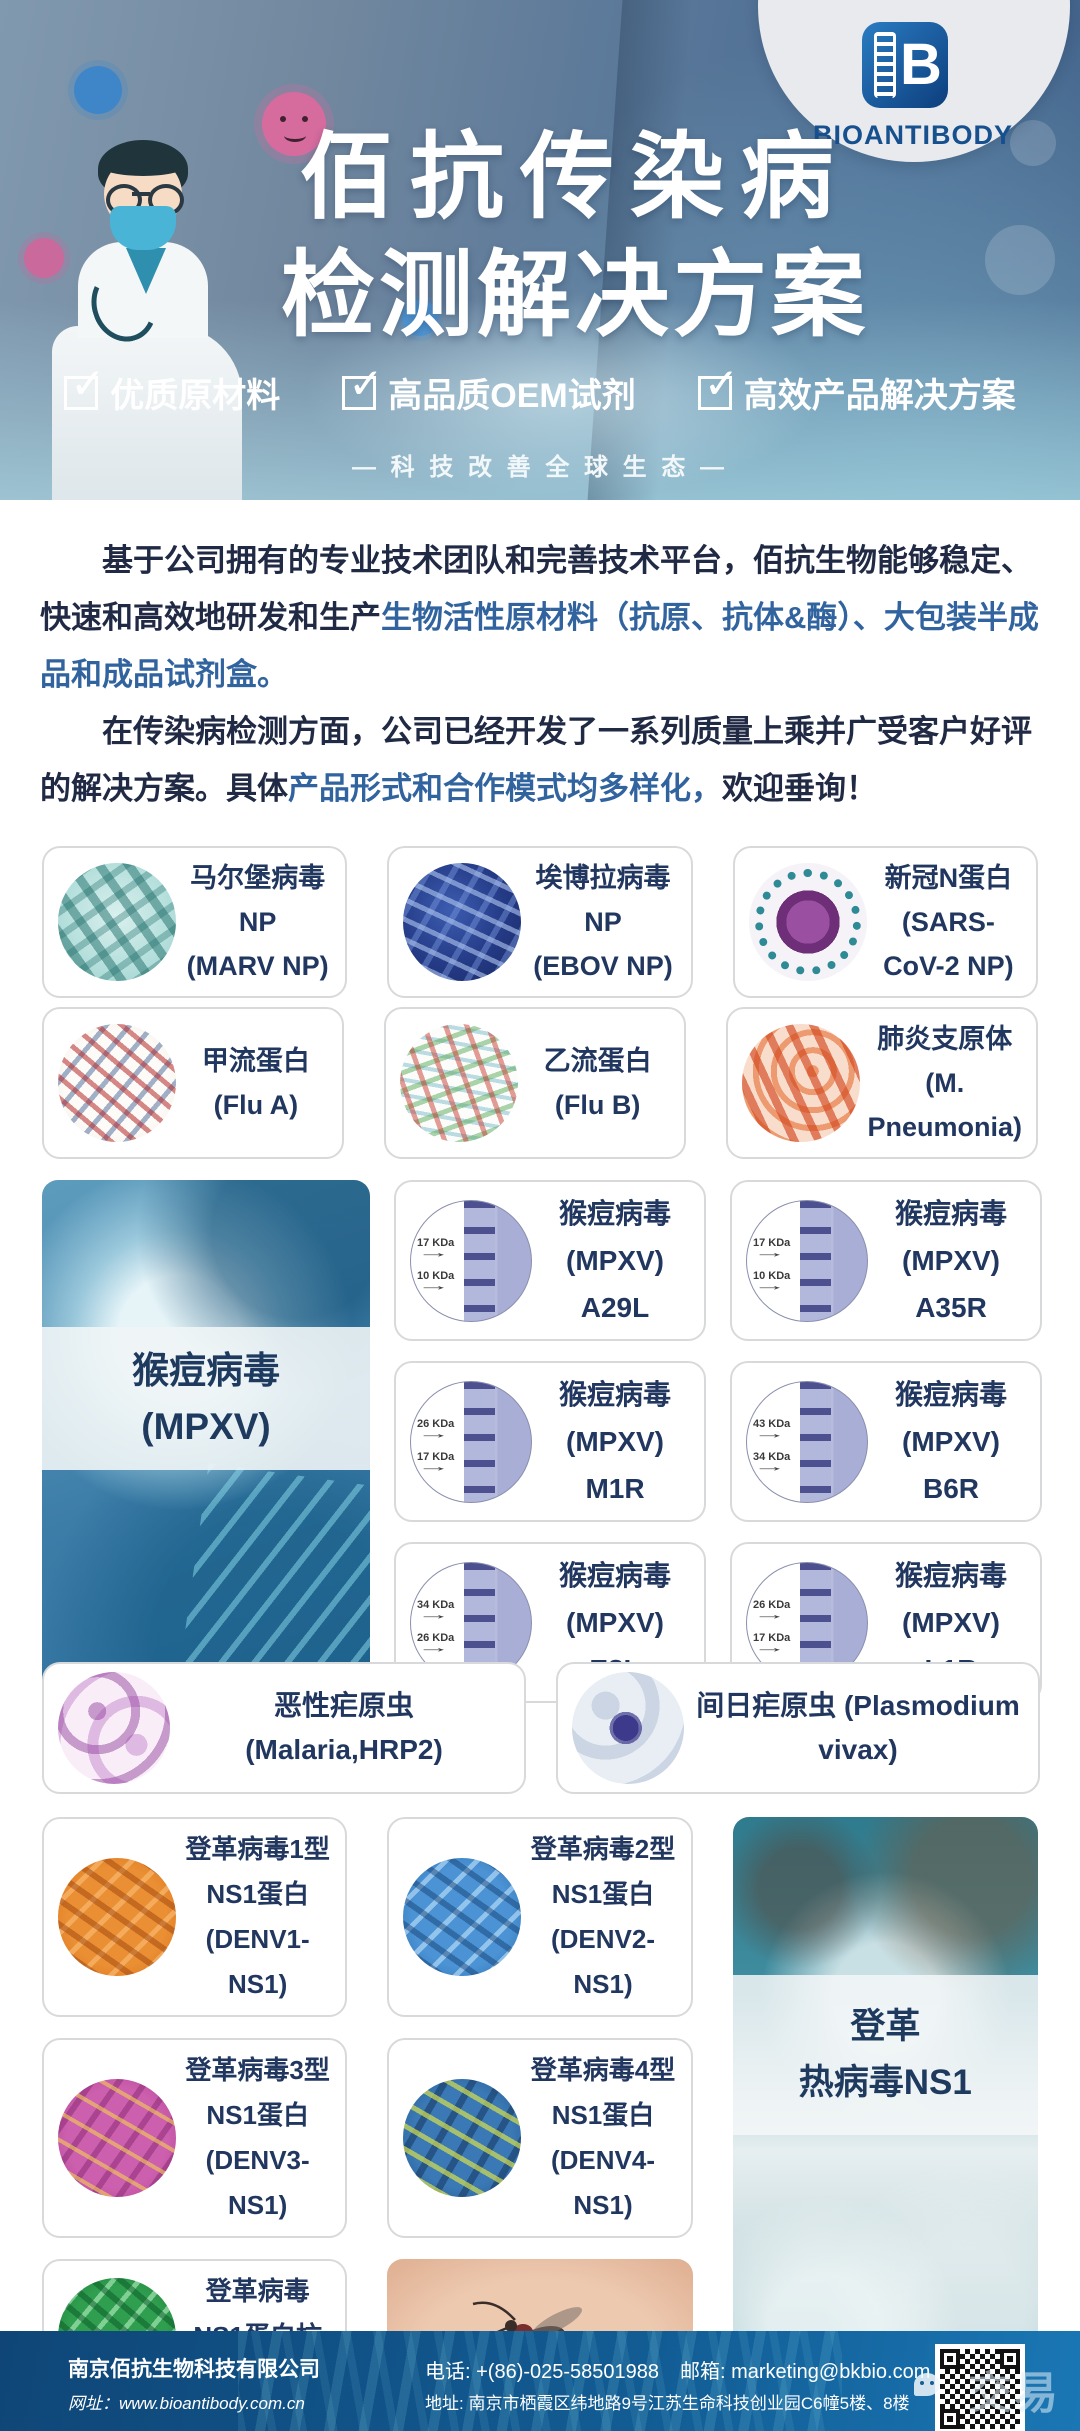 The width and height of the screenshot is (1080, 2431). What do you see at coordinates (117, 1917) in the screenshot?
I see `denv1-texture-image` at bounding box center [117, 1917].